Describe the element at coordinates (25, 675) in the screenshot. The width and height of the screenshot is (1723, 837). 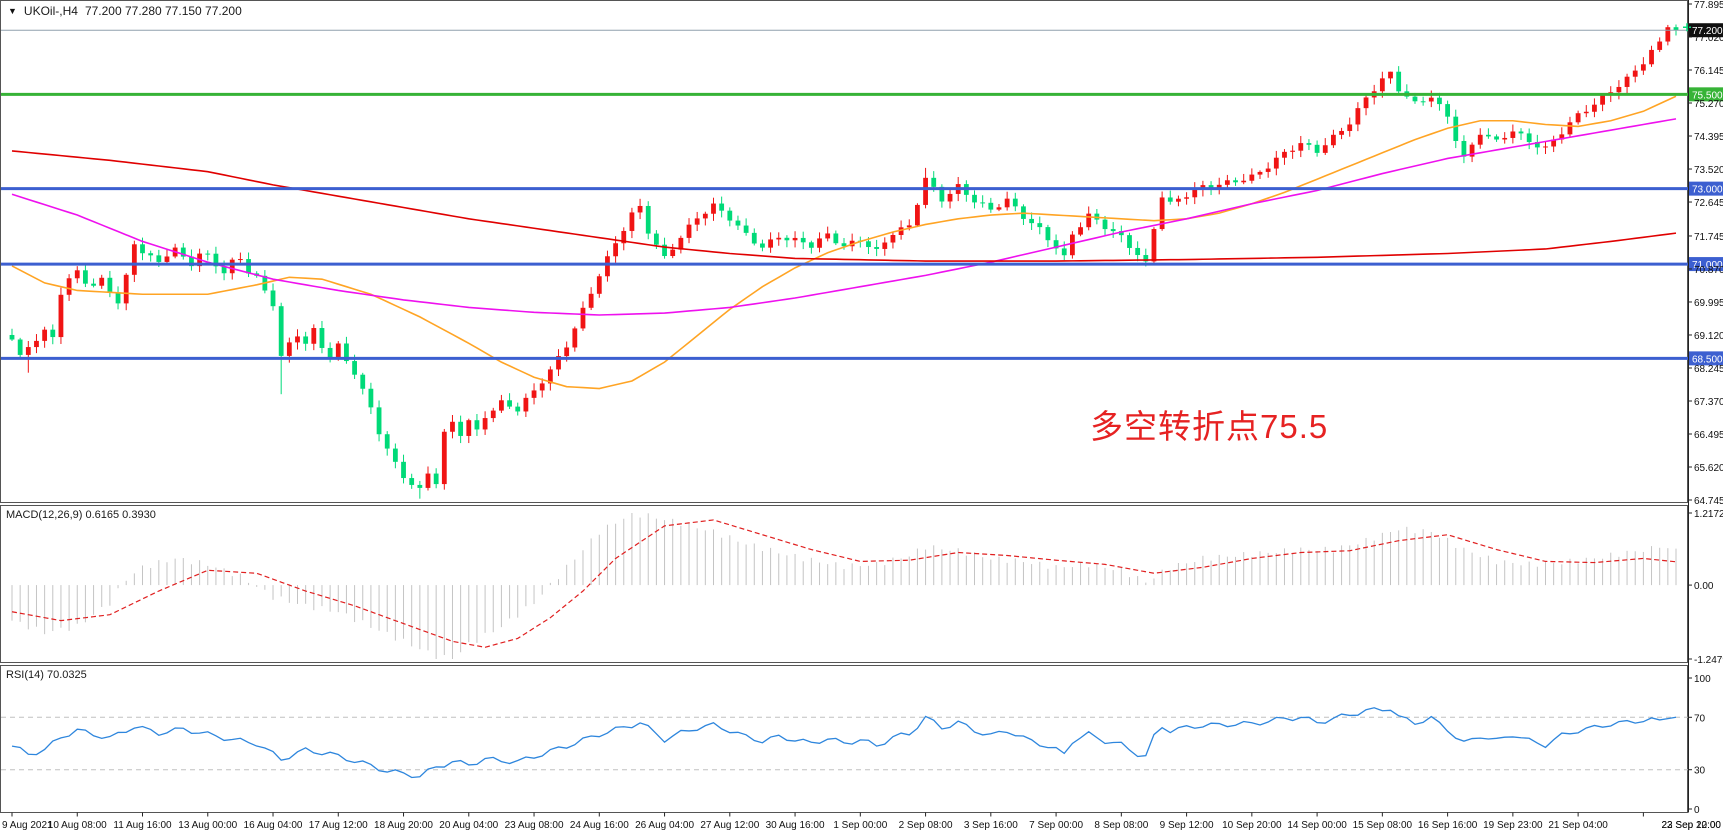
I see `rsi-name: RSI(14)` at that location.